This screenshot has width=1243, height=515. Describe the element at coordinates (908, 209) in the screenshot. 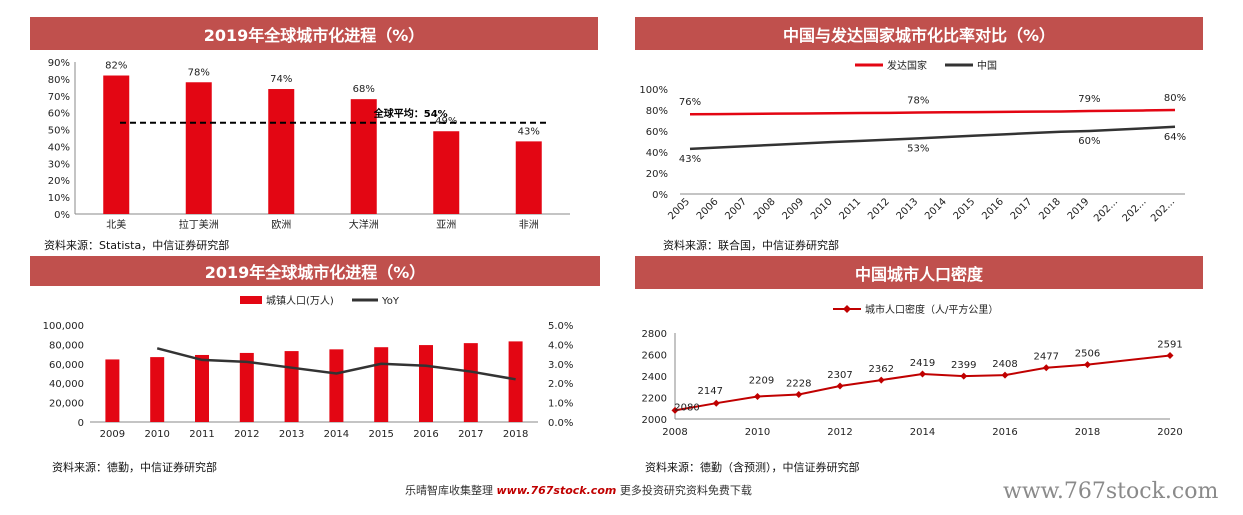

I see `x-tick-label: 2013` at that location.